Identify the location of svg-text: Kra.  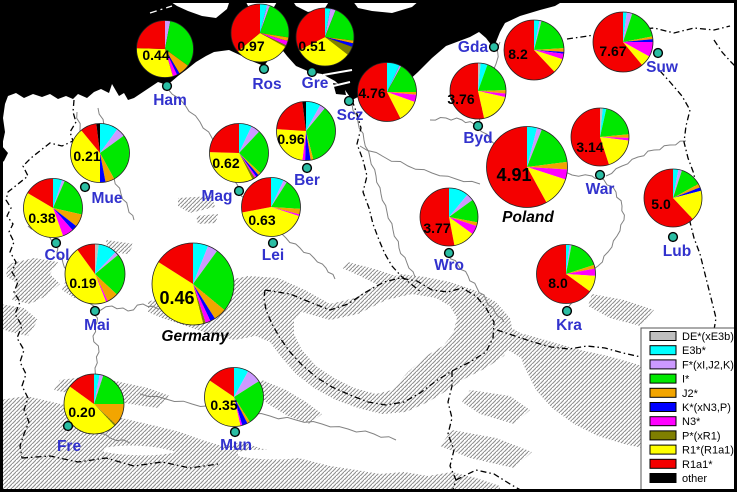
(569, 325).